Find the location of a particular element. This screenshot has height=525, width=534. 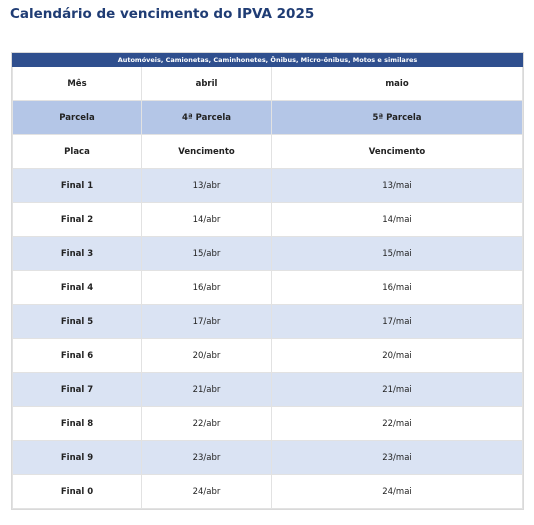

table-cell: Final 4 is located at coordinates (77, 287).